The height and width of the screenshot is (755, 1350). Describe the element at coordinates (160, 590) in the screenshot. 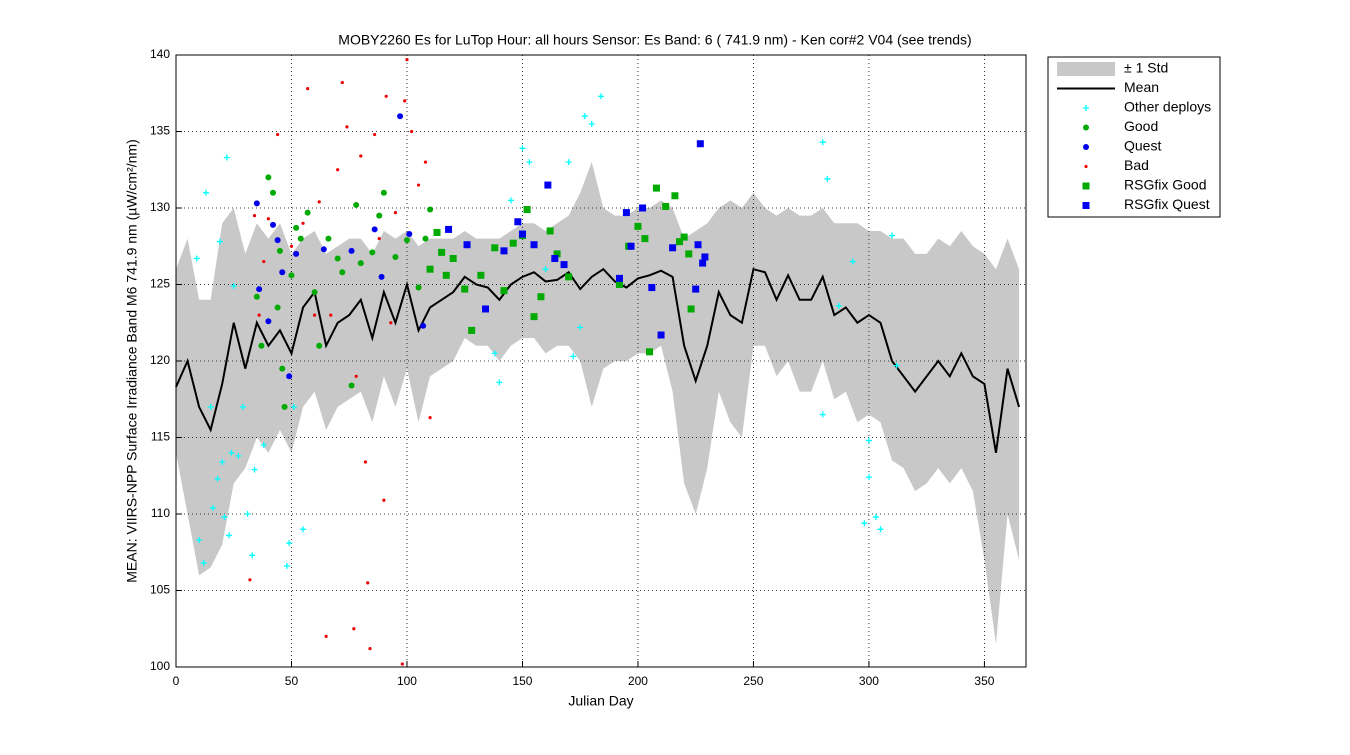

I see `y-tick-label: 105` at that location.